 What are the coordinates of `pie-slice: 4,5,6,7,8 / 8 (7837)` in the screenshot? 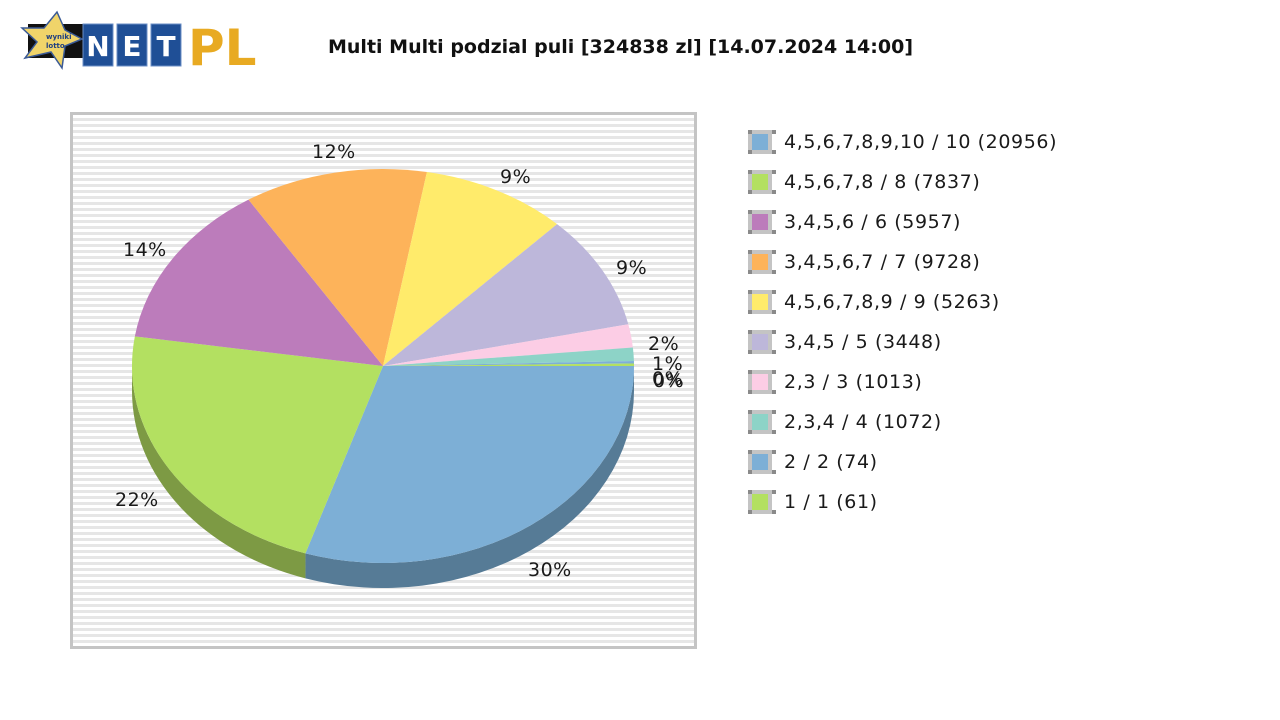 It's located at (257, 445).